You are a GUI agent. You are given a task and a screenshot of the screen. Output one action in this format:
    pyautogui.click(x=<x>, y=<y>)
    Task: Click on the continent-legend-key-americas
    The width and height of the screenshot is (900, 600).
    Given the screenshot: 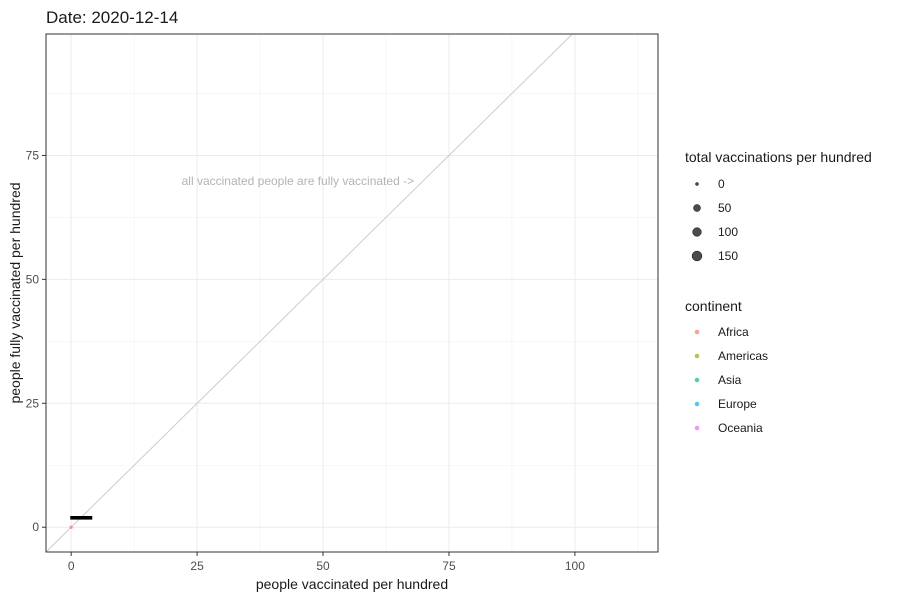 What is the action you would take?
    pyautogui.click(x=697, y=356)
    